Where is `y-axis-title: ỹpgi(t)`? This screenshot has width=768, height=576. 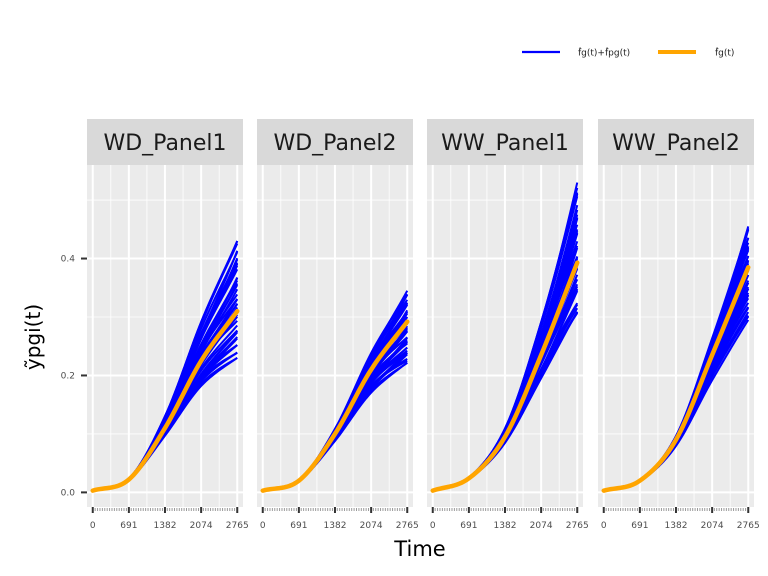
y-axis-title: ỹpgi(t) is located at coordinates (33, 337).